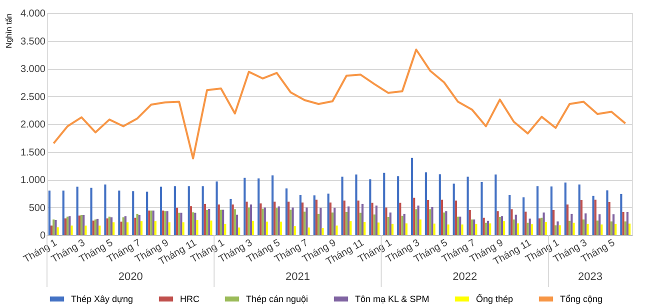 This screenshot has width=651, height=305. What do you see at coordinates (9, 31) in the screenshot?
I see `y-axis-title: Nghìn tấn` at bounding box center [9, 31].